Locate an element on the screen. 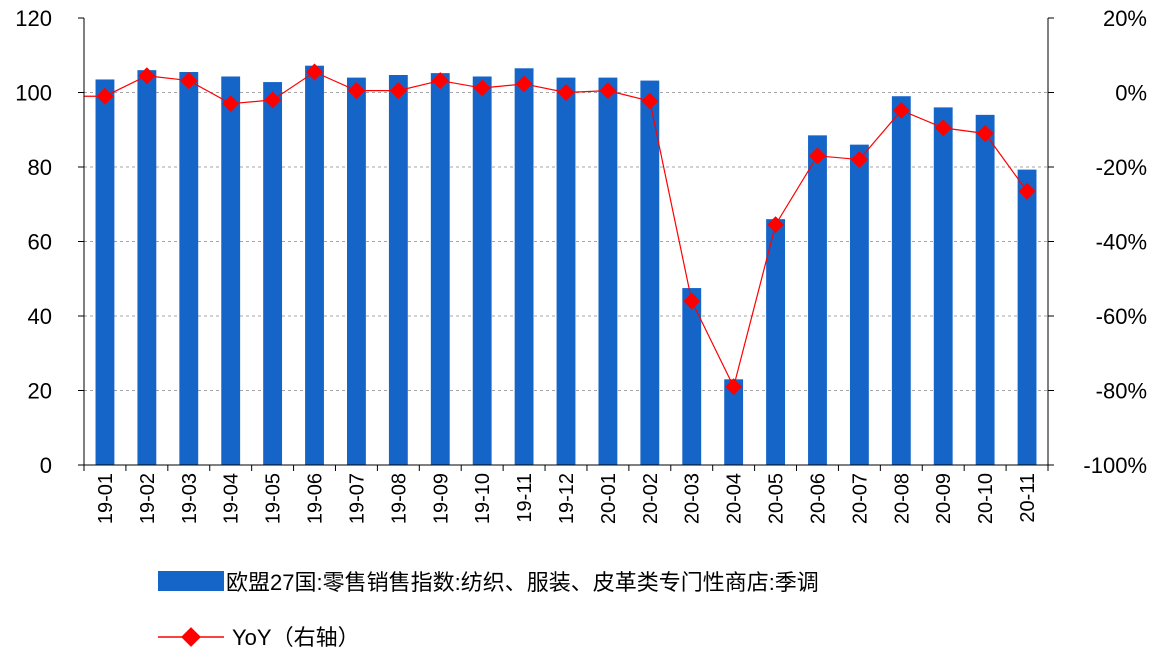 The width and height of the screenshot is (1168, 654). x-tick-label: 19-09 is located at coordinates (441, 498).